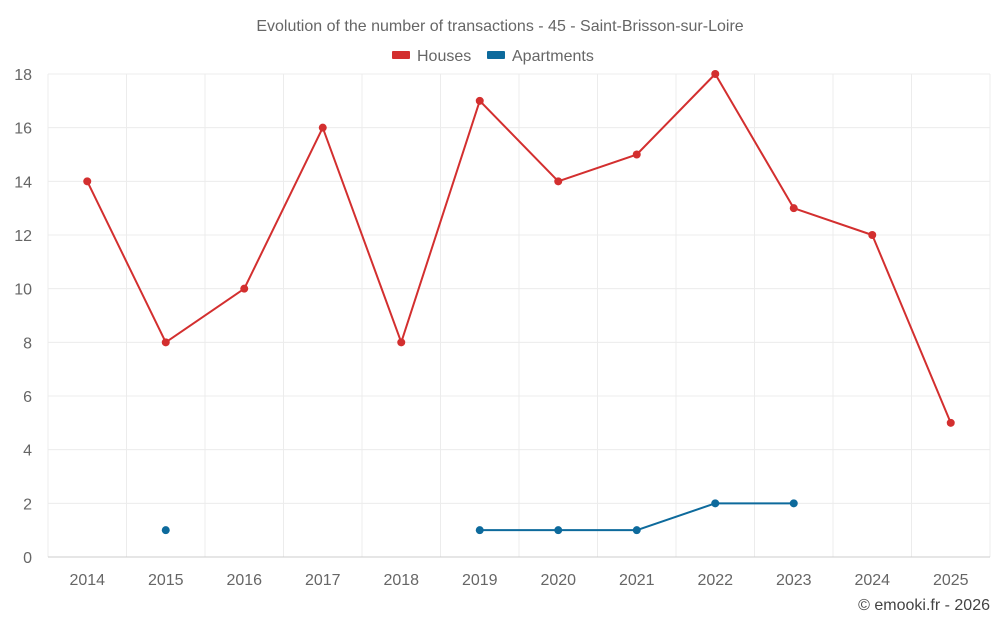 This screenshot has width=1000, height=625. I want to click on y-tick-label-0: 0, so click(27, 558).